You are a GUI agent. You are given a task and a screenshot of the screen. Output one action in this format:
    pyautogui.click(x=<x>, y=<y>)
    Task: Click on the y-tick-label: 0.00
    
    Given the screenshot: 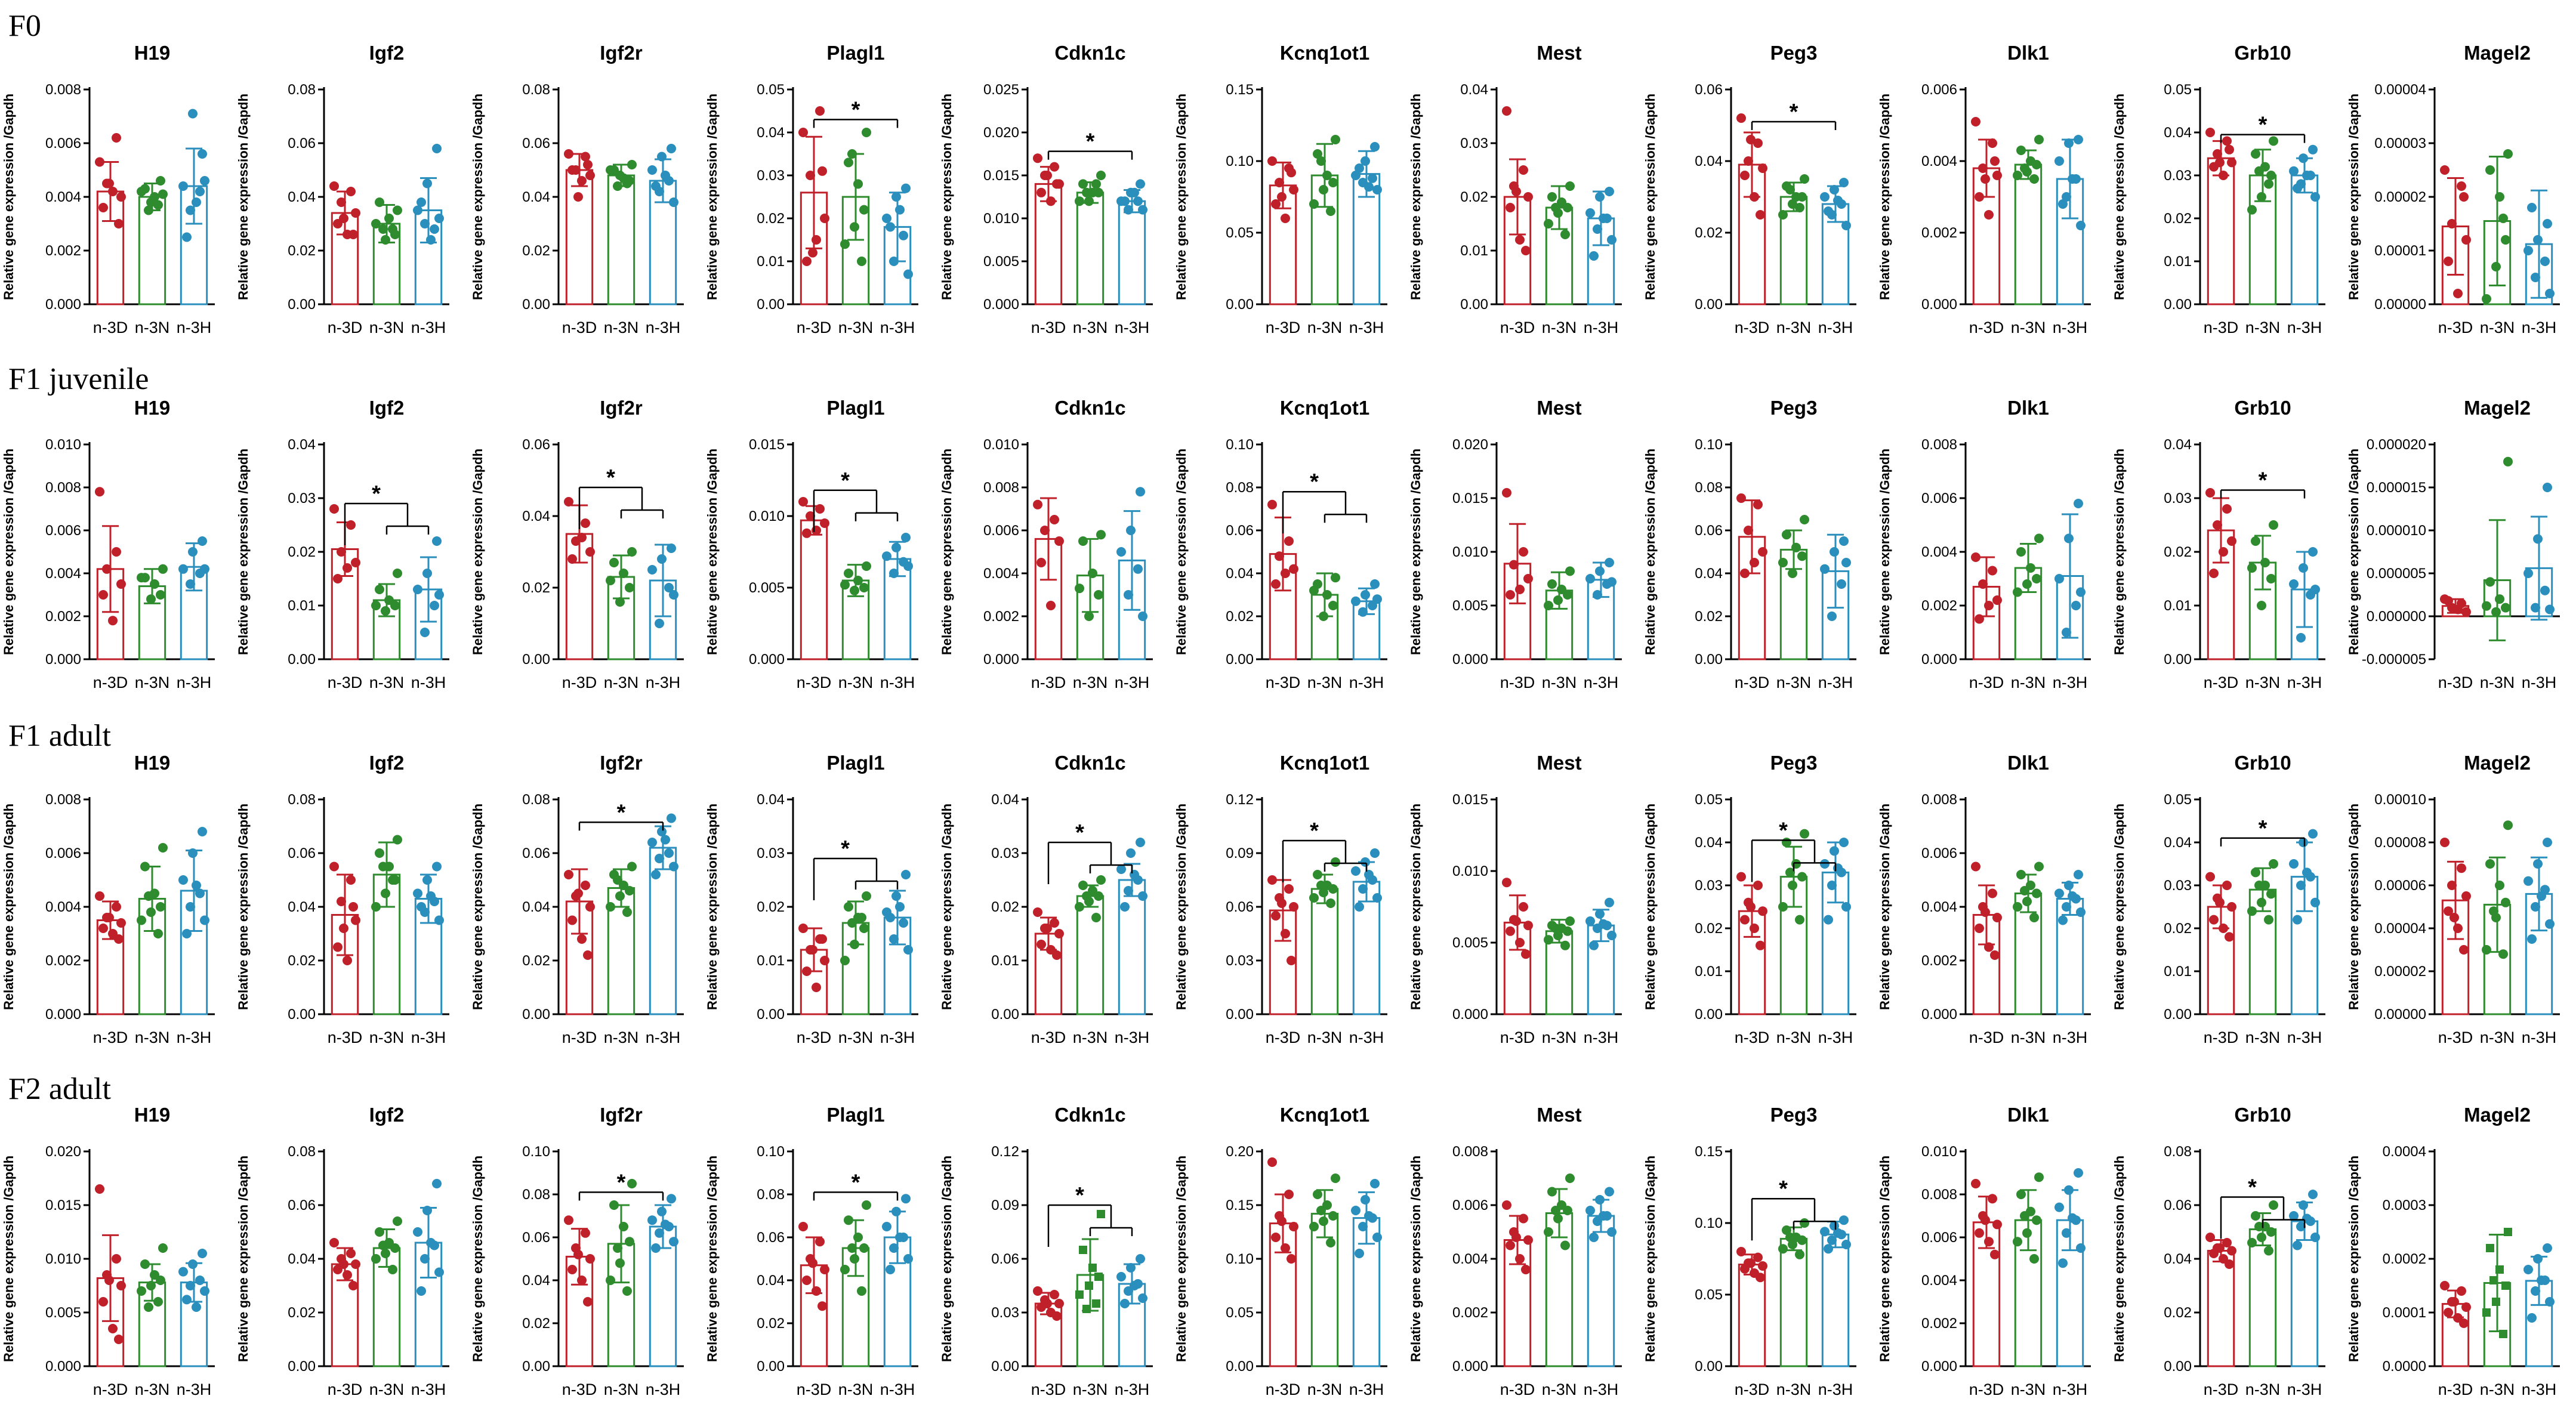 What is the action you would take?
    pyautogui.click(x=1240, y=1366)
    